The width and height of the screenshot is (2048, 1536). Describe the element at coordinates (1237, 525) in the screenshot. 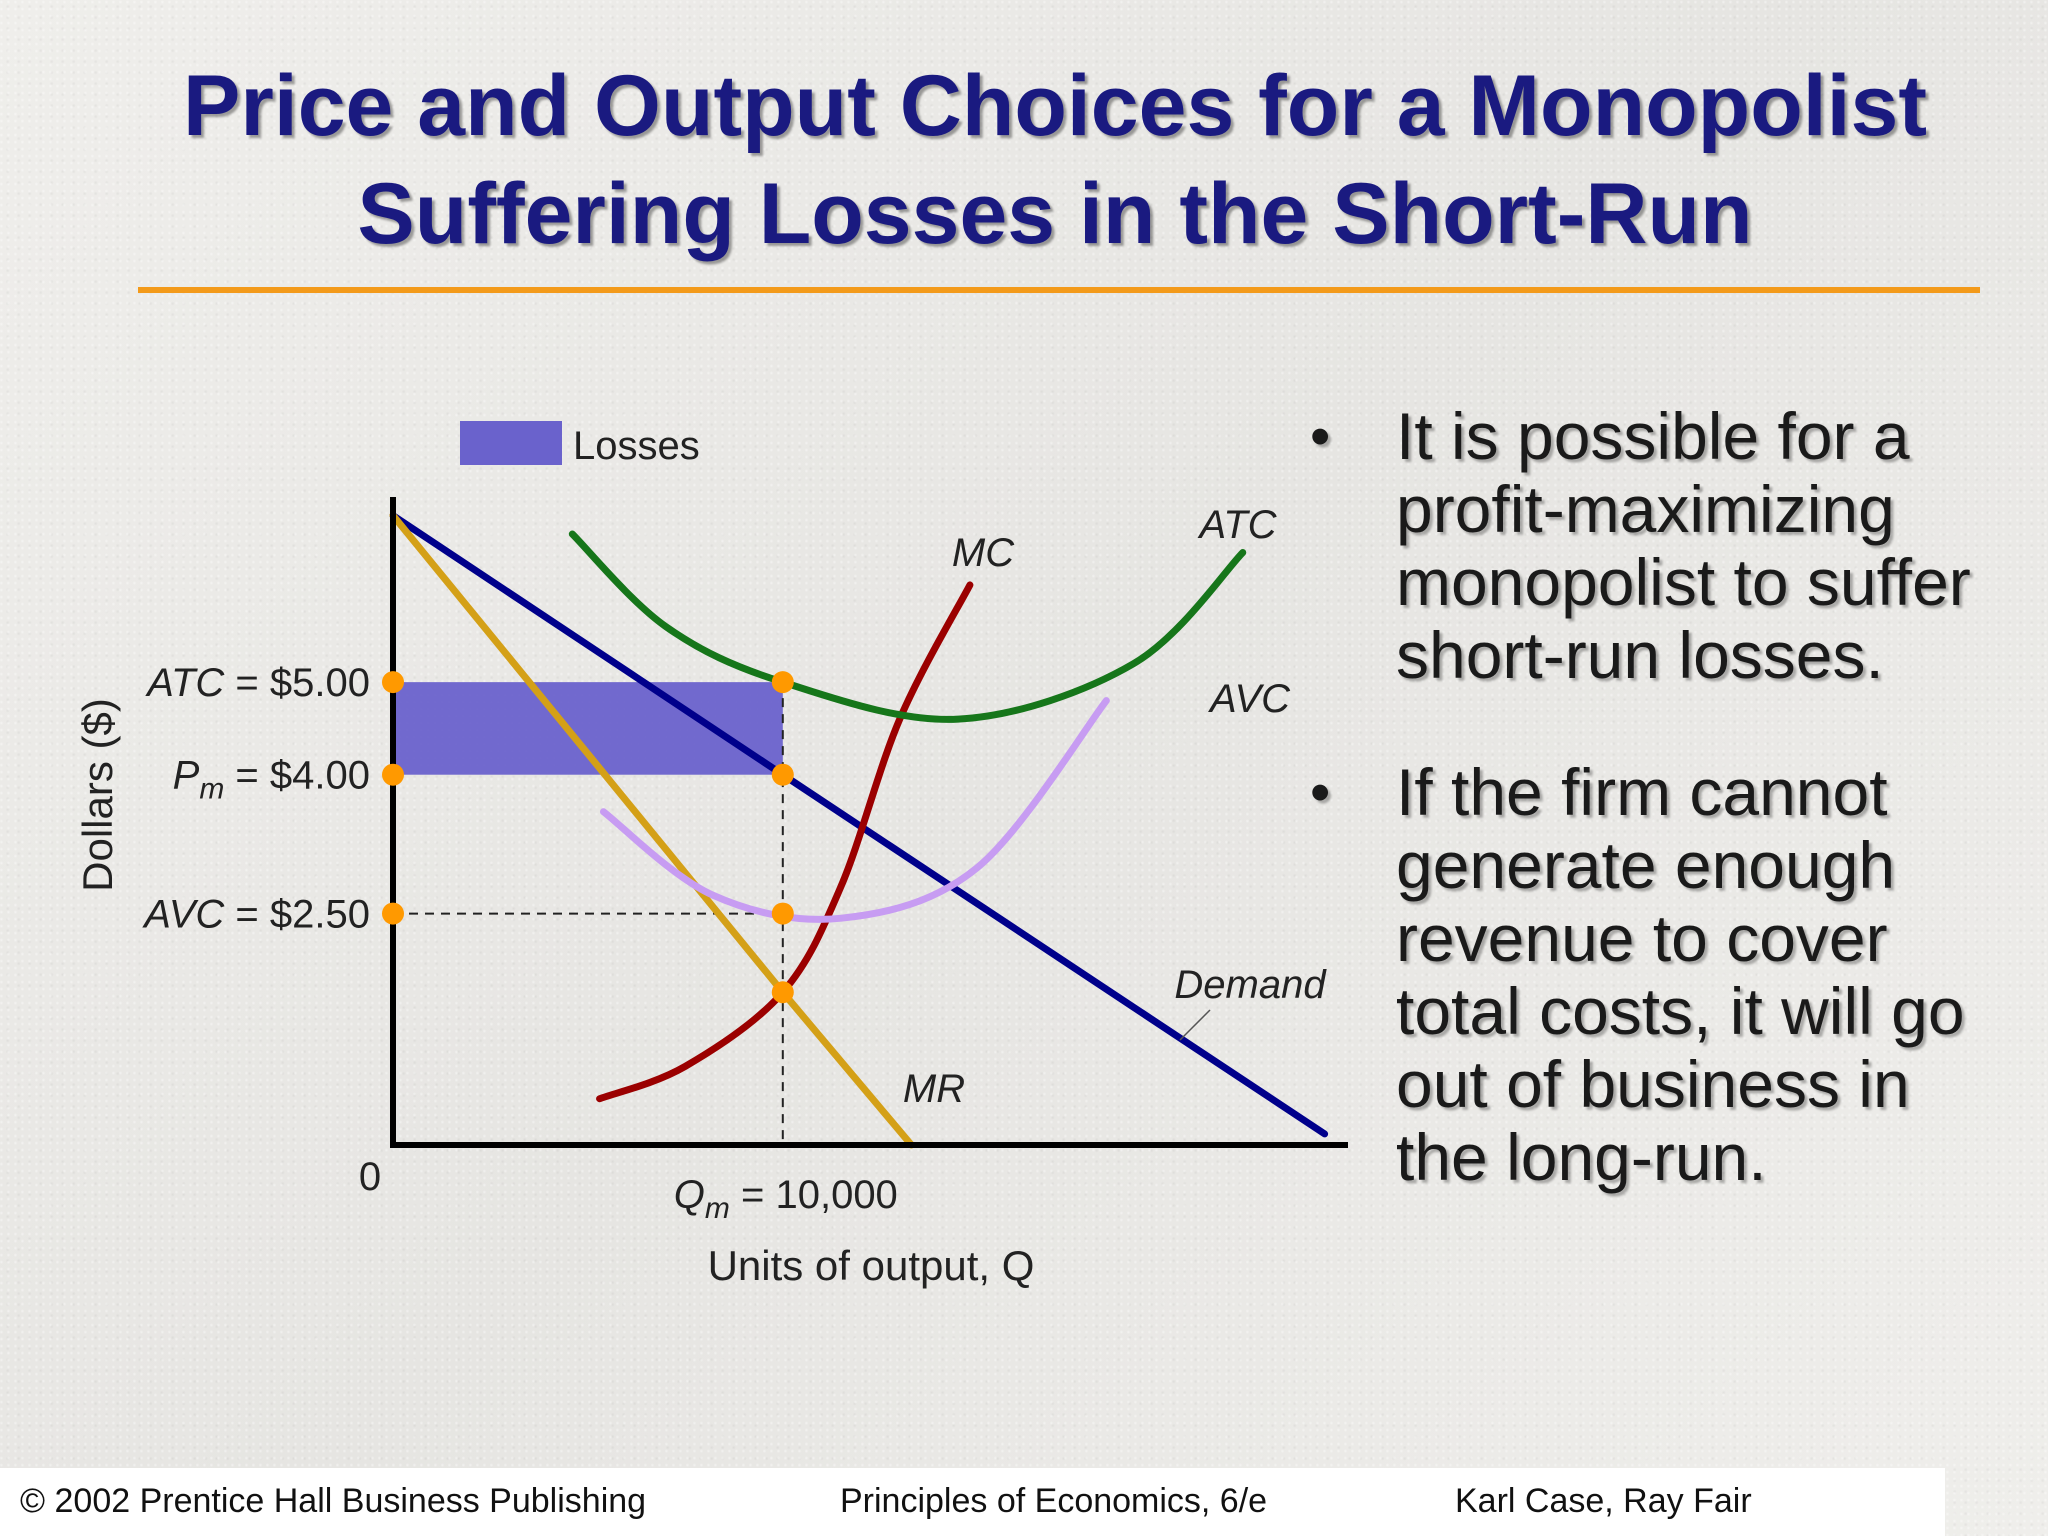

I see `curve-label-atc: ATC` at that location.